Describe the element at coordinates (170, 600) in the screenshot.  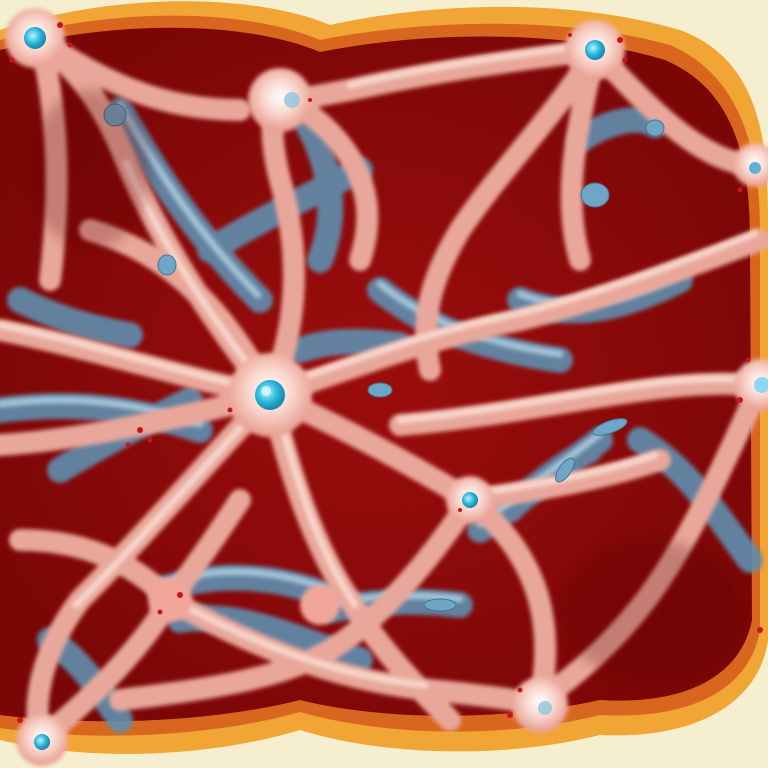
I see `lower-left-neuron` at that location.